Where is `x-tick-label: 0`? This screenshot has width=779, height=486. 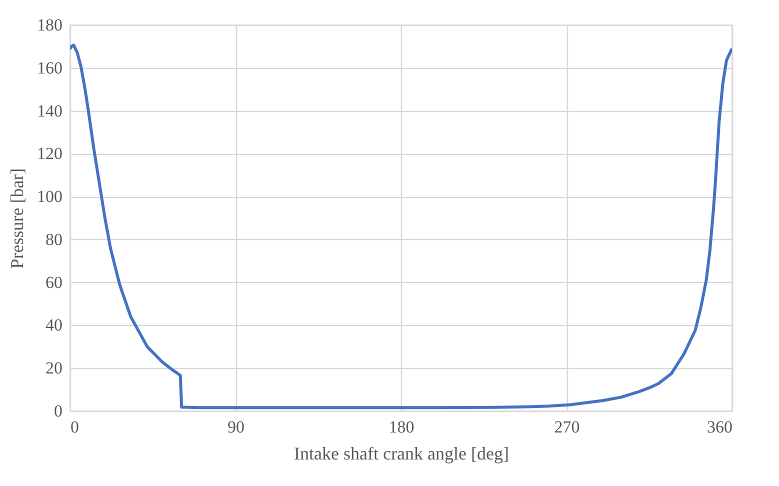 x-tick-label: 0 is located at coordinates (74, 427).